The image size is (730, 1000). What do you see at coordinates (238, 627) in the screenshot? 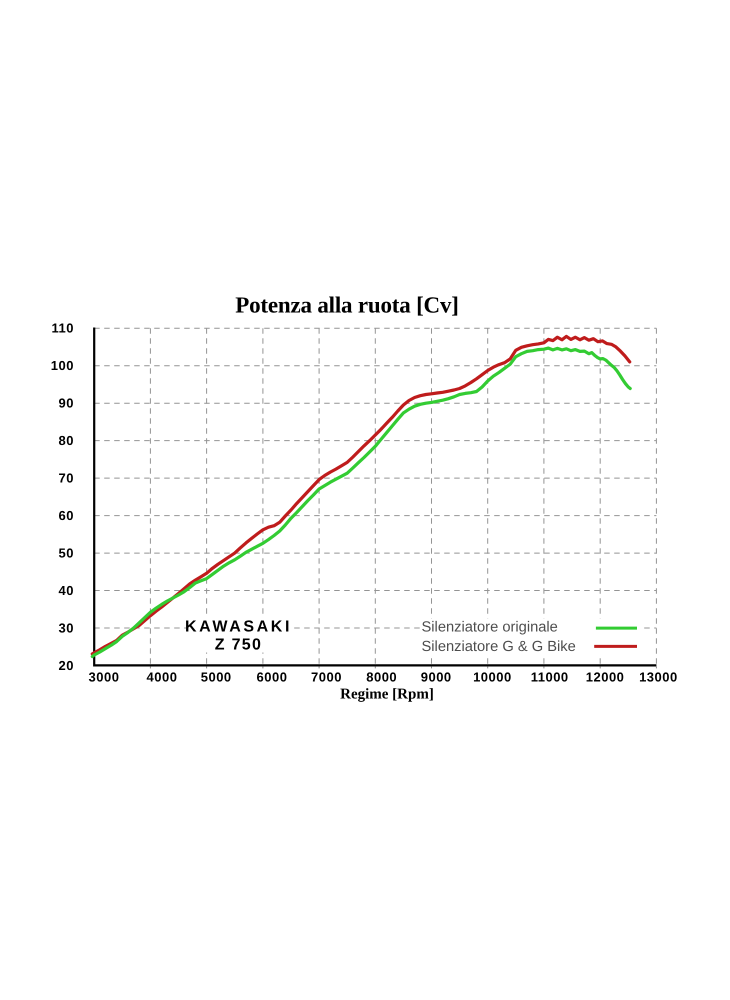
I see `svg-text: KAWASAKI` at bounding box center [238, 627].